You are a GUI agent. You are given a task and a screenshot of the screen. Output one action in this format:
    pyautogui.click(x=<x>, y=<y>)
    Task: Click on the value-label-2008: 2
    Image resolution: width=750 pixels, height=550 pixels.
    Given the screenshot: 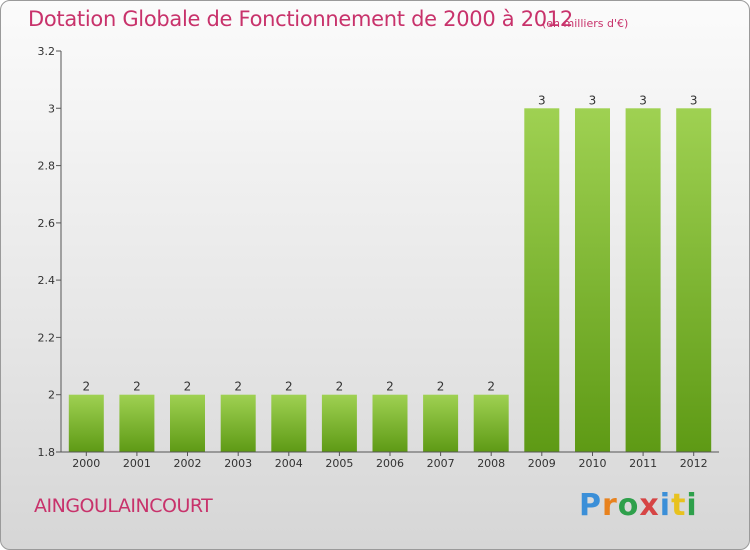 What is the action you would take?
    pyautogui.click(x=491, y=387)
    